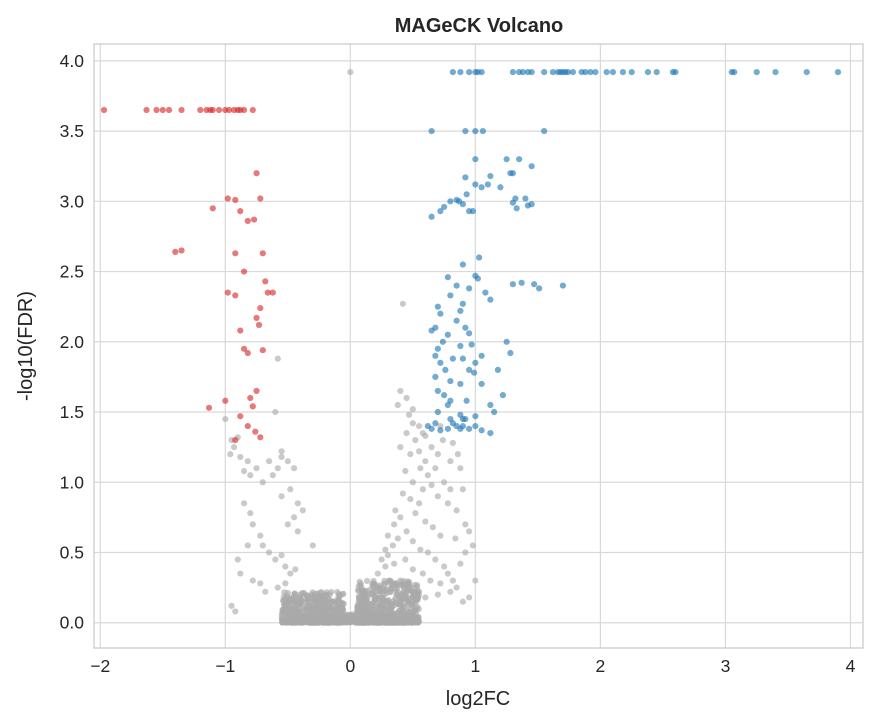 This screenshot has width=877, height=728. What do you see at coordinates (72, 201) in the screenshot?
I see `y-tick-label: 3.0` at bounding box center [72, 201].